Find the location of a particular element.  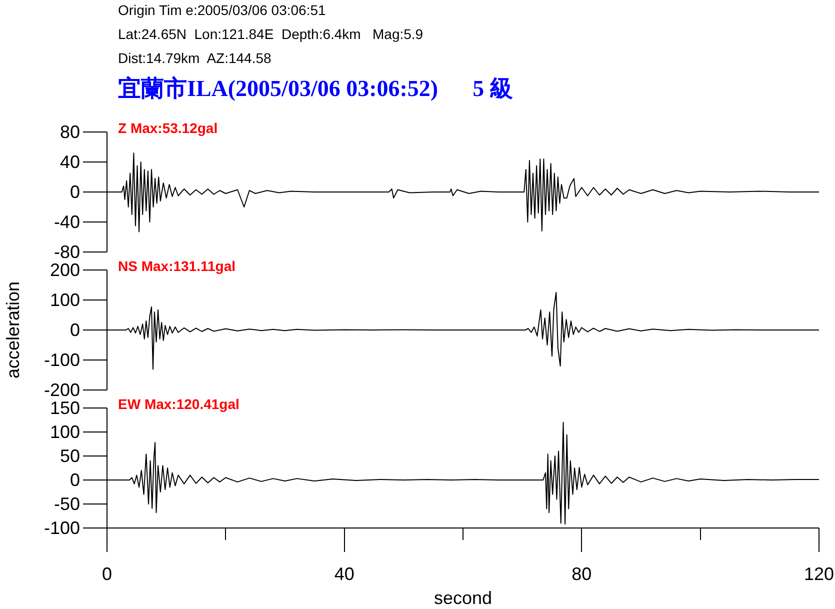

y-tick-label: -80 is located at coordinates (67, 252).